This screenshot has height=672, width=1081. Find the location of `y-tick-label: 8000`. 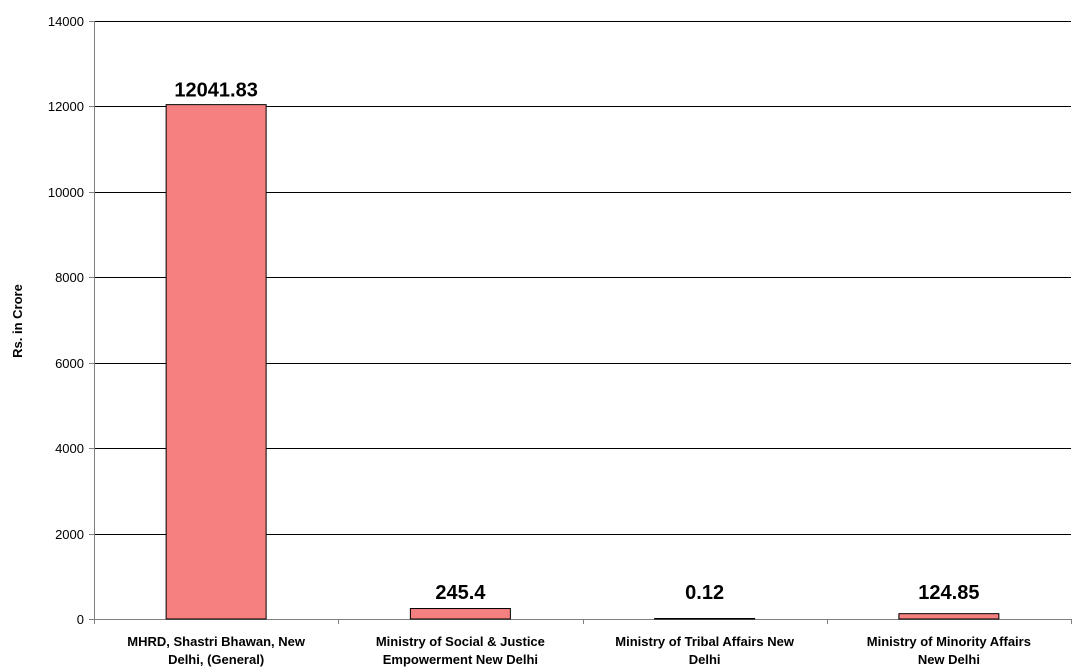

y-tick-label: 8000 is located at coordinates (69, 277).